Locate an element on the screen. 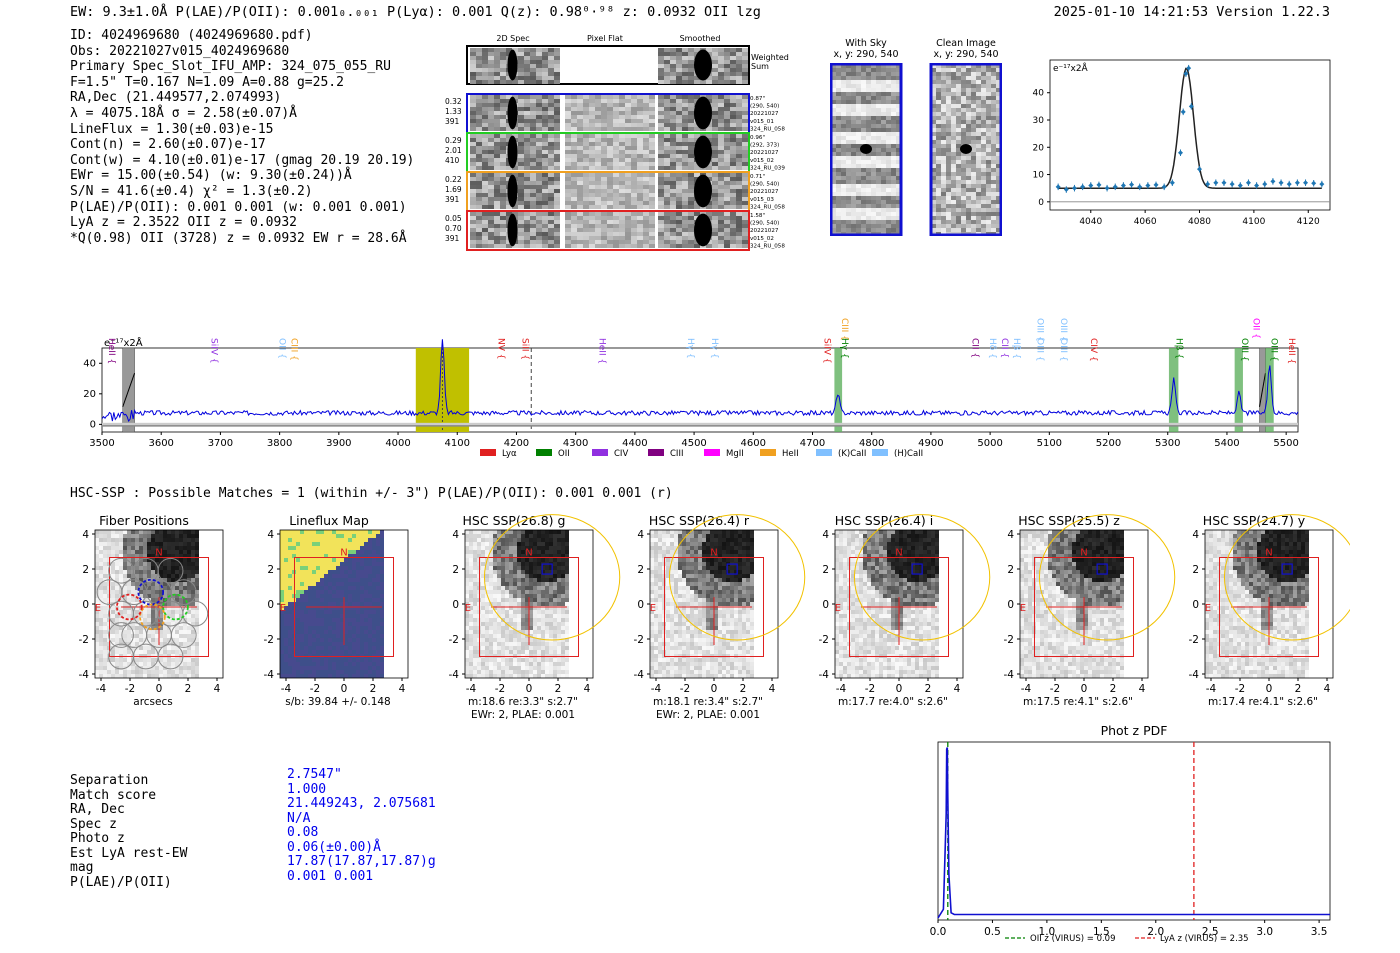  y-tick-label: 40 is located at coordinates (89, 363).